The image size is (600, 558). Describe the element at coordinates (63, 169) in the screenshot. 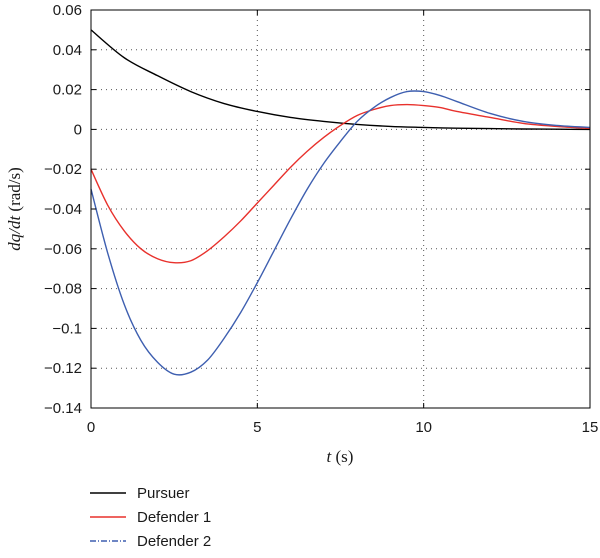

I see `y-tick-label: −0.02` at that location.